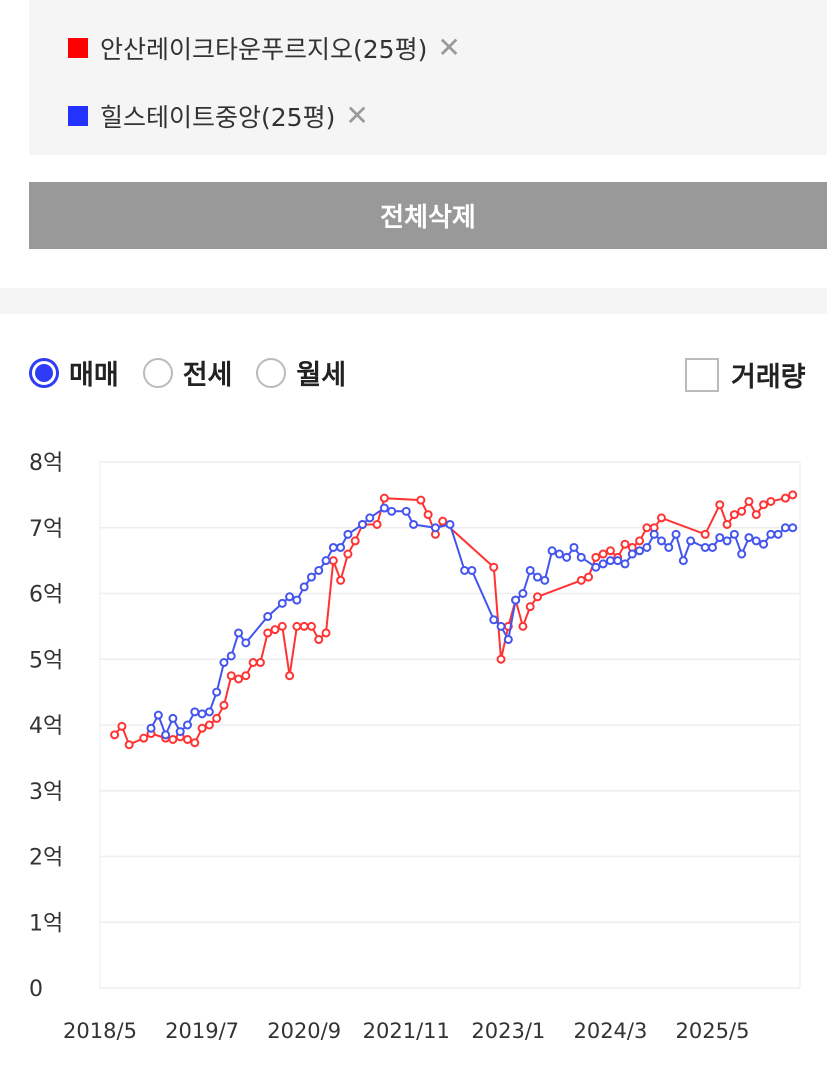  I want to click on x-tick-label: 2025/5, so click(713, 1031).